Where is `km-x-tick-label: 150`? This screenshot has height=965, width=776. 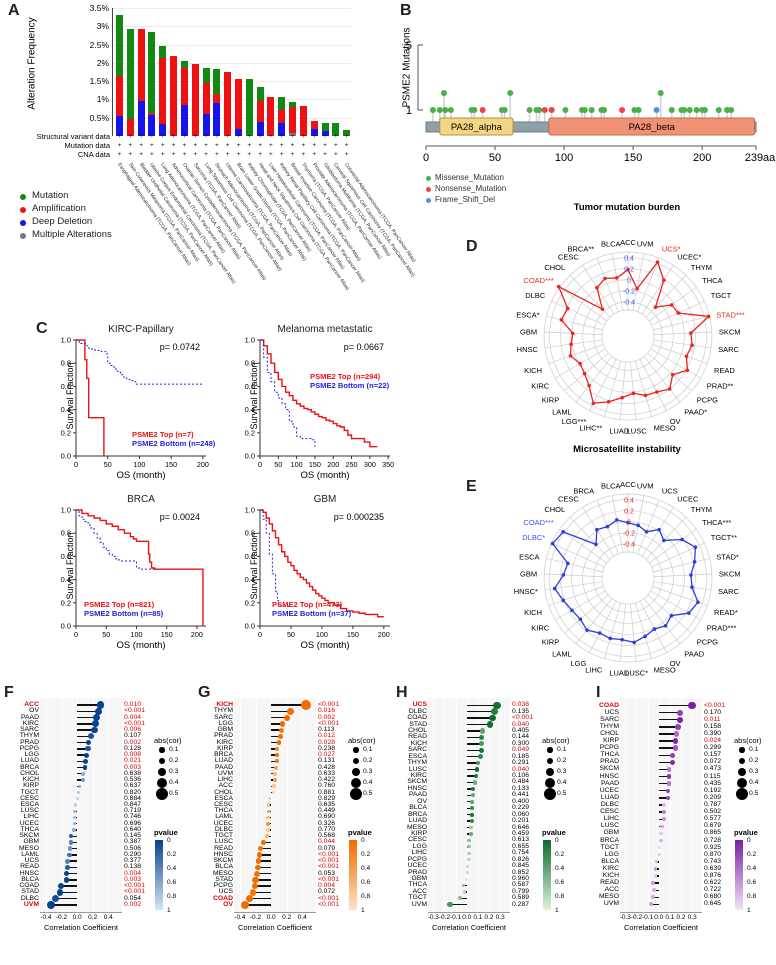 km-x-tick-label: 150 is located at coordinates (353, 634).